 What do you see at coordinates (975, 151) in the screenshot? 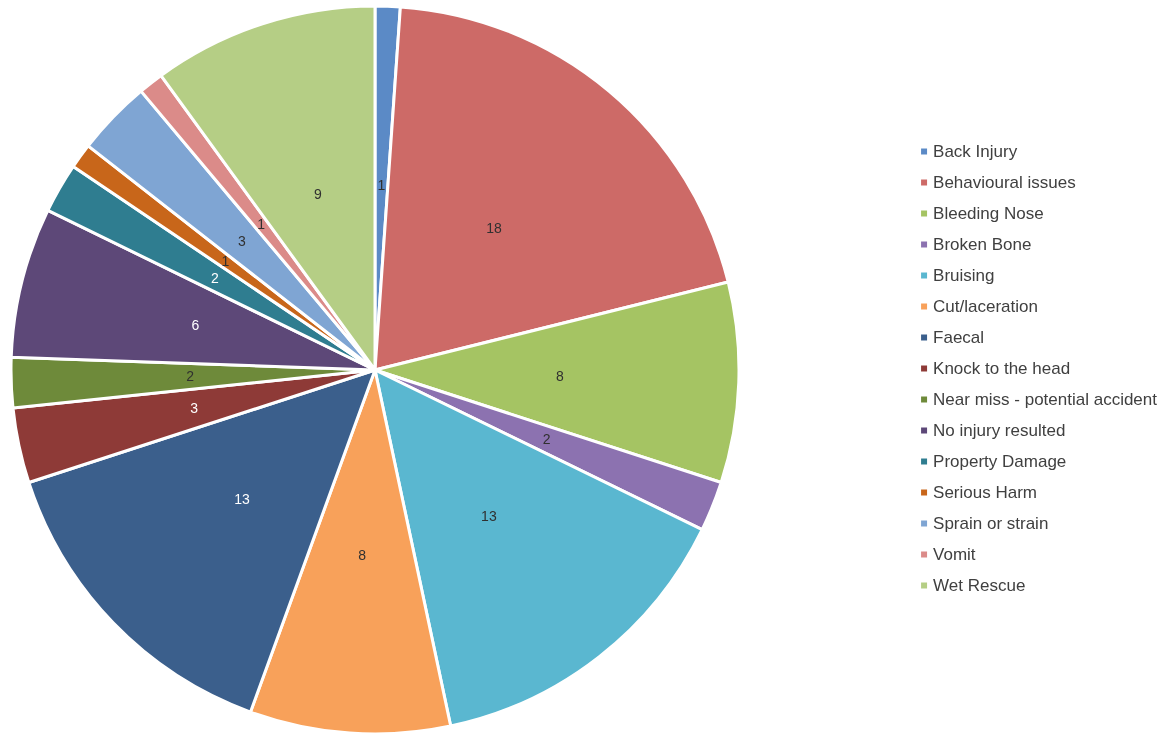
I see `legend-label: Back Injury` at bounding box center [975, 151].